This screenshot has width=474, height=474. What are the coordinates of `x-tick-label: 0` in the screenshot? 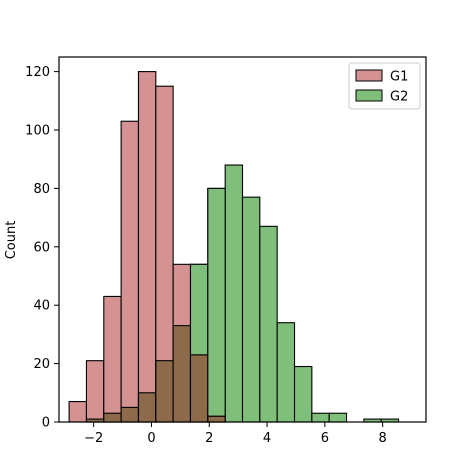 It's located at (151, 438).